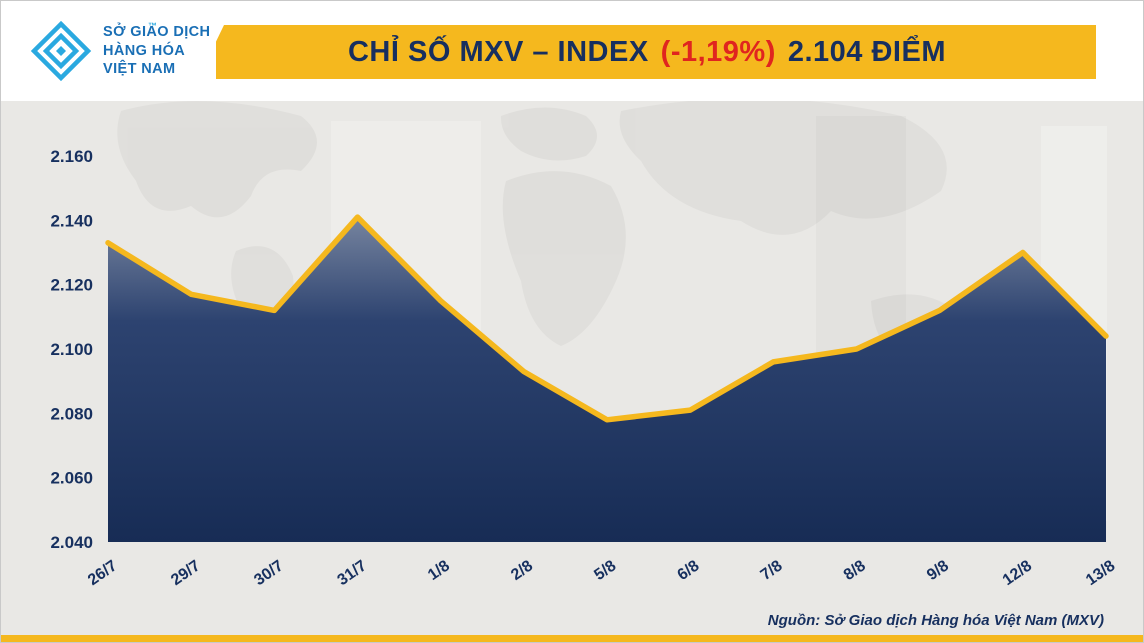  What do you see at coordinates (71, 349) in the screenshot?
I see `y-tick-label: 2.100` at bounding box center [71, 349].